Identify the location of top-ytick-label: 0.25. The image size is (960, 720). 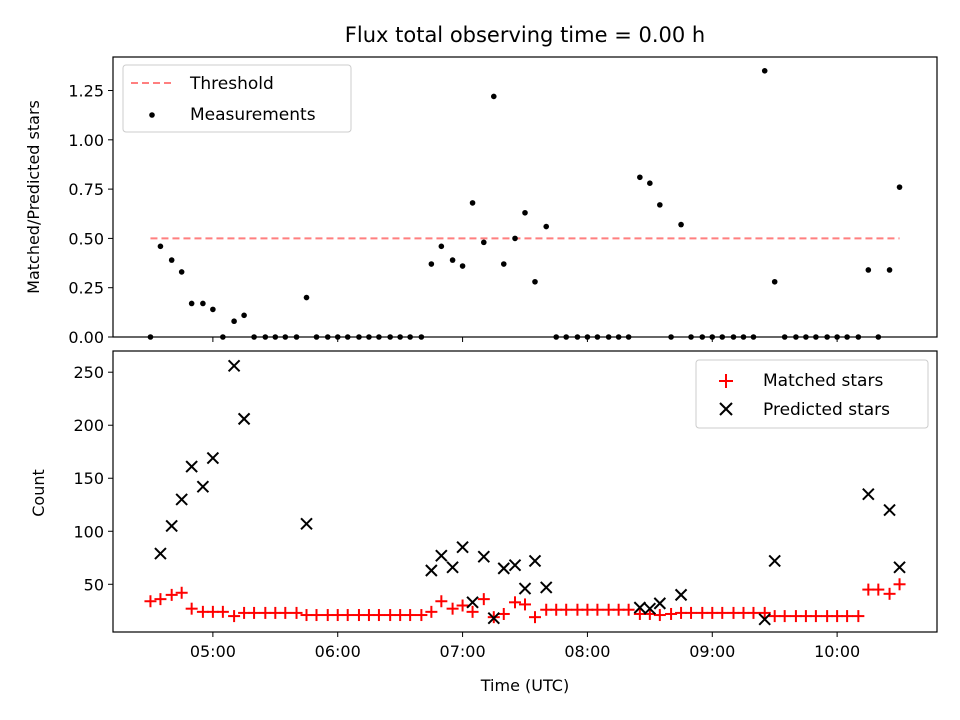
(86, 288).